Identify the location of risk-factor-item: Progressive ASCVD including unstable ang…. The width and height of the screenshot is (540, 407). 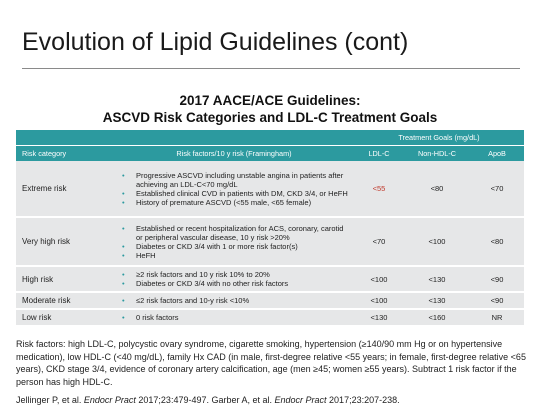
(234, 180).